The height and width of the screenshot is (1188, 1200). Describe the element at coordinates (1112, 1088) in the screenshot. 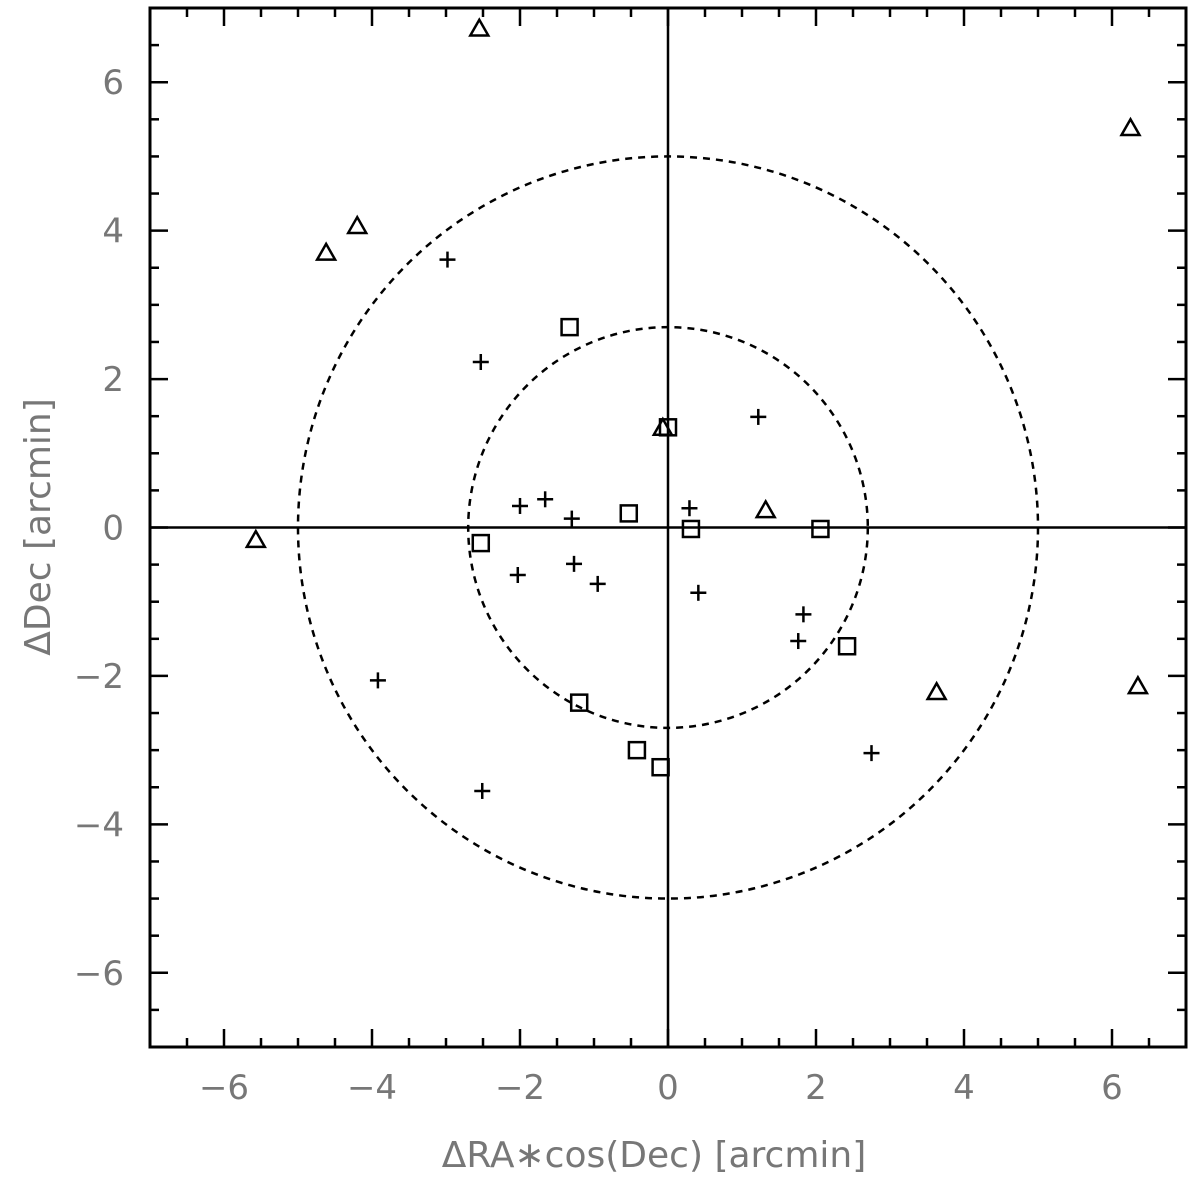

I see `x-tick-label: 6` at that location.